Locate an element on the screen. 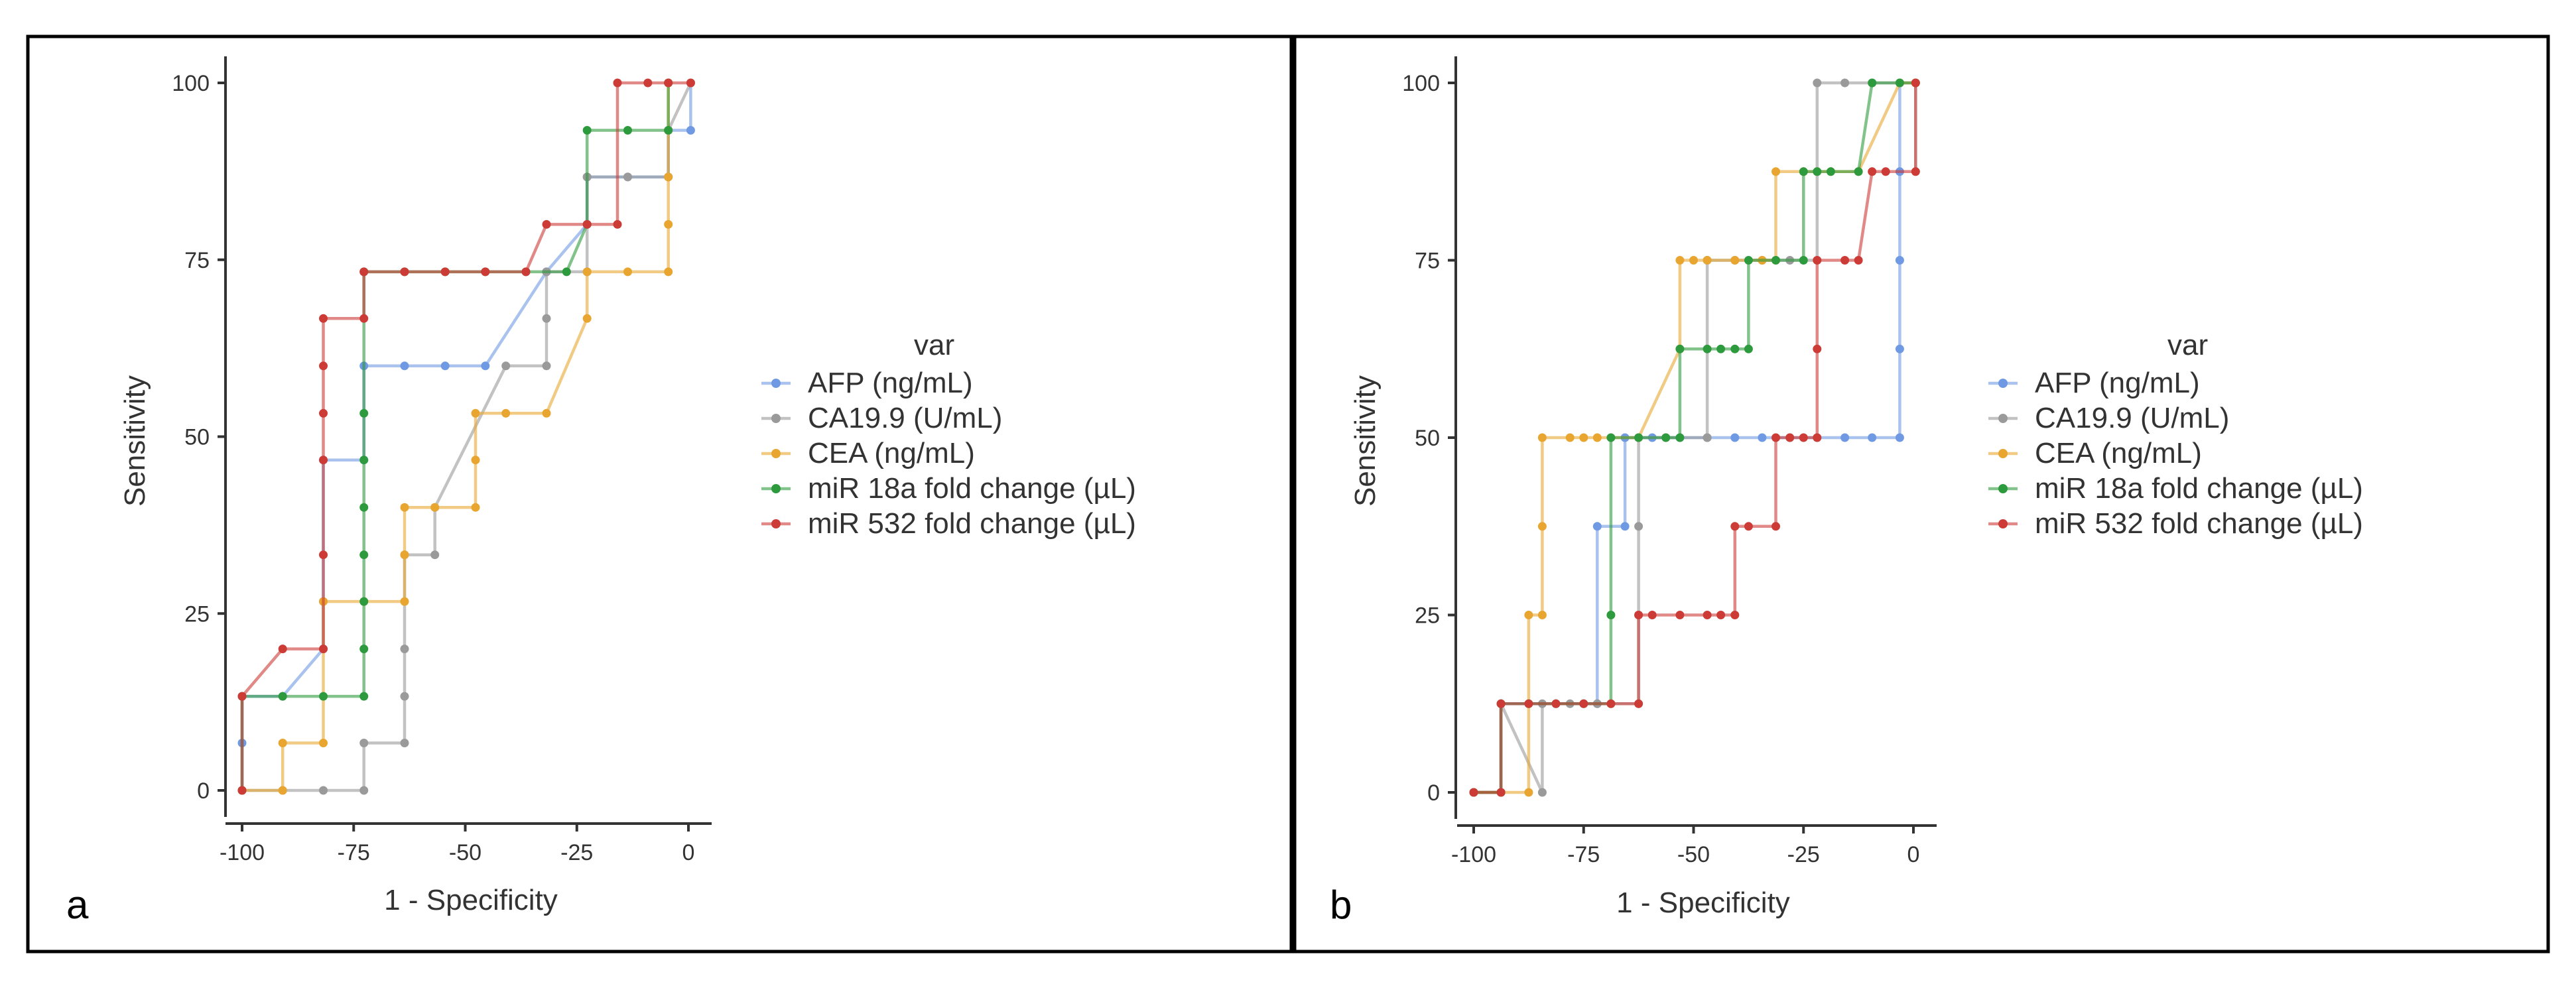 The height and width of the screenshot is (988, 2576). panel-b-legend-title: var is located at coordinates (2188, 345).